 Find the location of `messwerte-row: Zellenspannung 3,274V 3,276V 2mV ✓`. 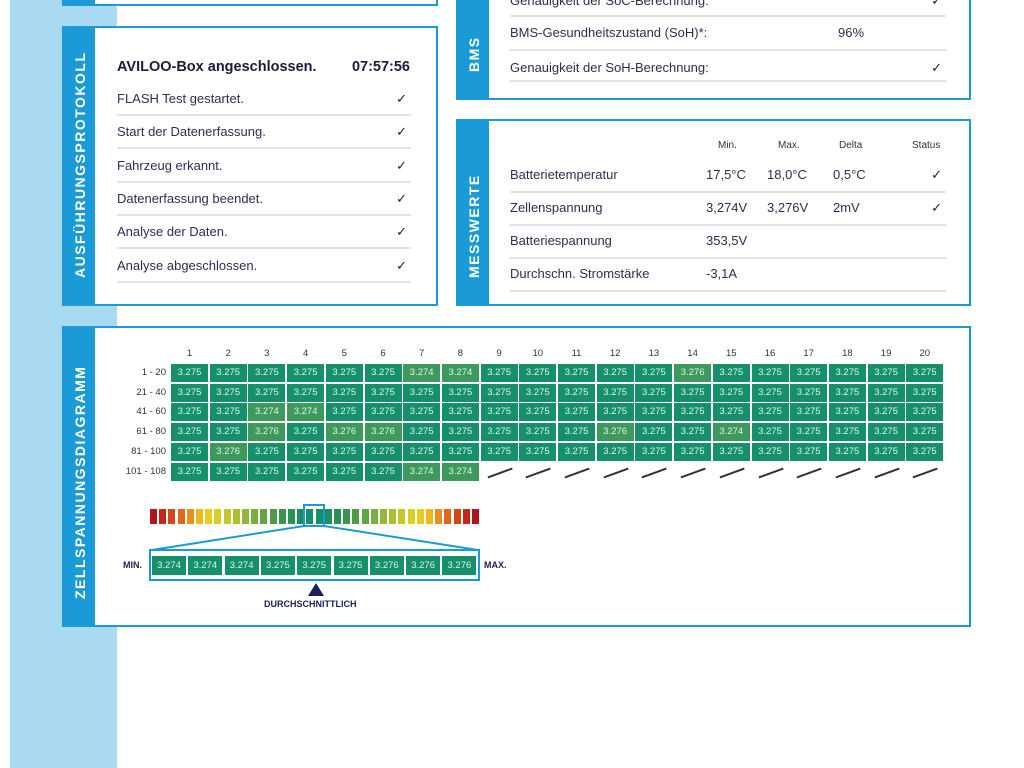

messwerte-row: Zellenspannung 3,274V 3,276V 2mV ✓ is located at coordinates (728, 213).